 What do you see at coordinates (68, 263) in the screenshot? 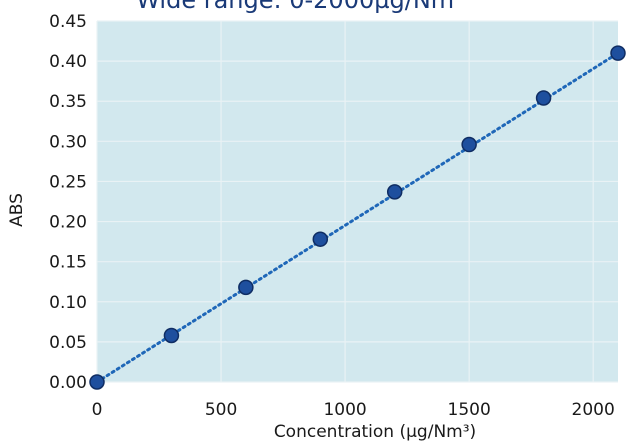
I see `y-tick-label: 0.15` at bounding box center [68, 263].